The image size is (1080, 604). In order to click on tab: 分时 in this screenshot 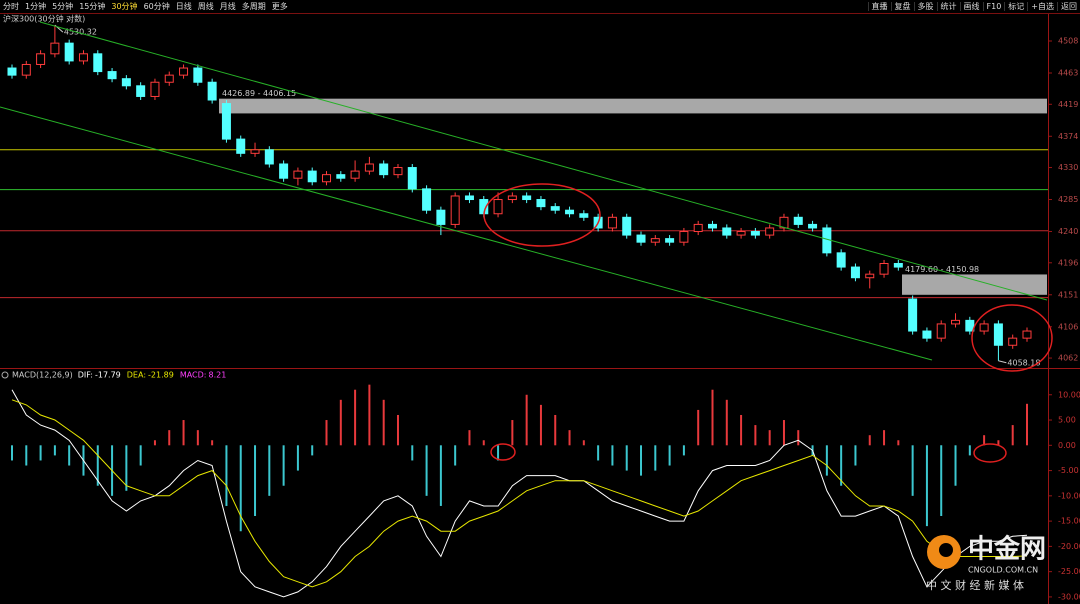, I will do `click(11, 6)`.